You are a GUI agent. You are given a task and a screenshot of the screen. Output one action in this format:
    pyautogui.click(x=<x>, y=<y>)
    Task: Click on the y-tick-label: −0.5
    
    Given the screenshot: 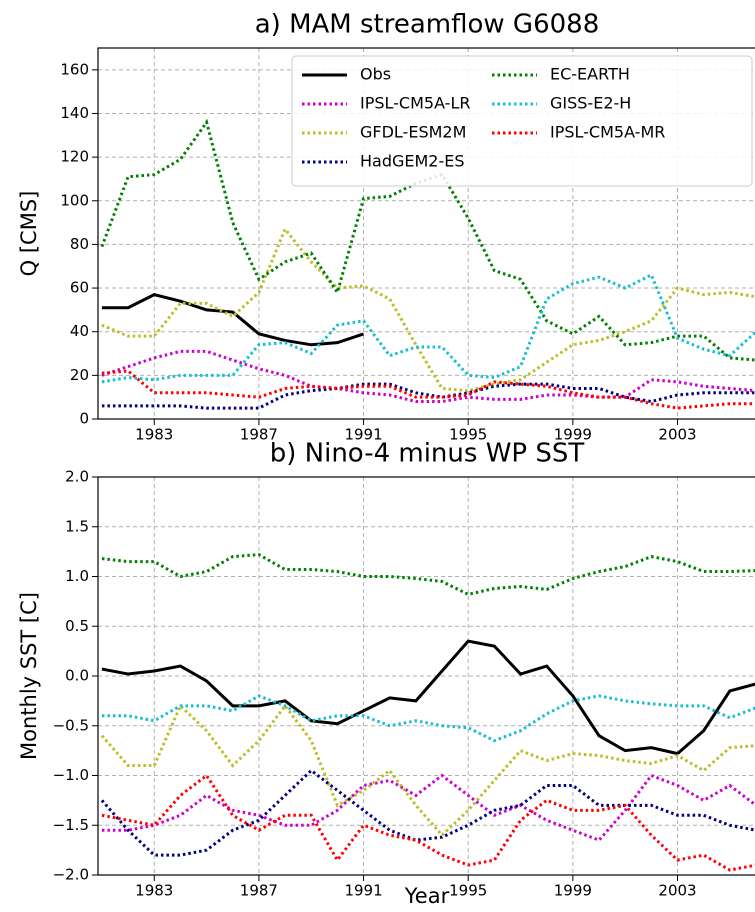 What is the action you would take?
    pyautogui.click(x=71, y=725)
    